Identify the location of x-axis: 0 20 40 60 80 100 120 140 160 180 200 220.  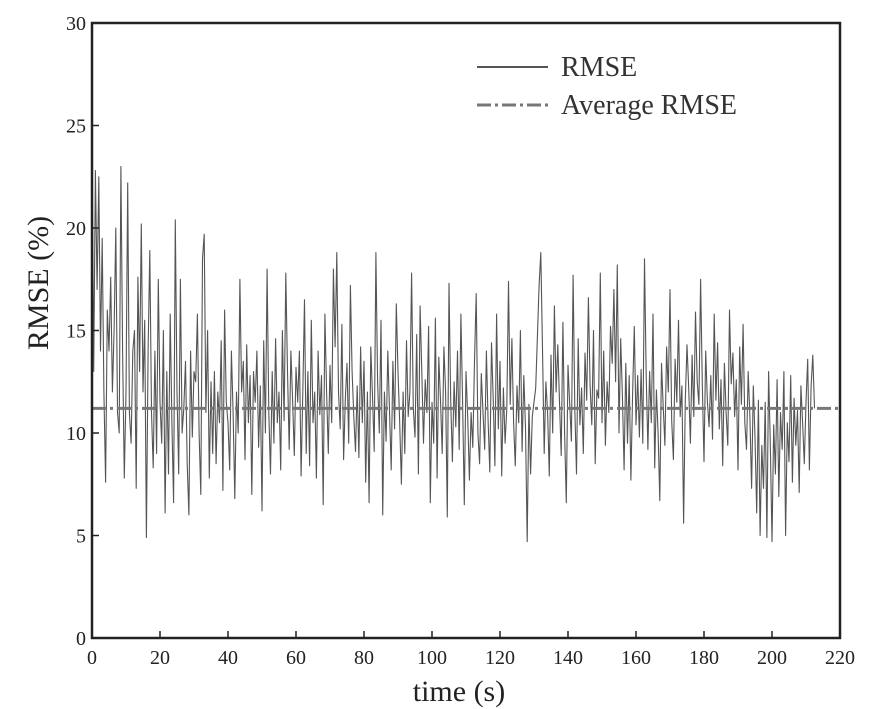
(471, 650).